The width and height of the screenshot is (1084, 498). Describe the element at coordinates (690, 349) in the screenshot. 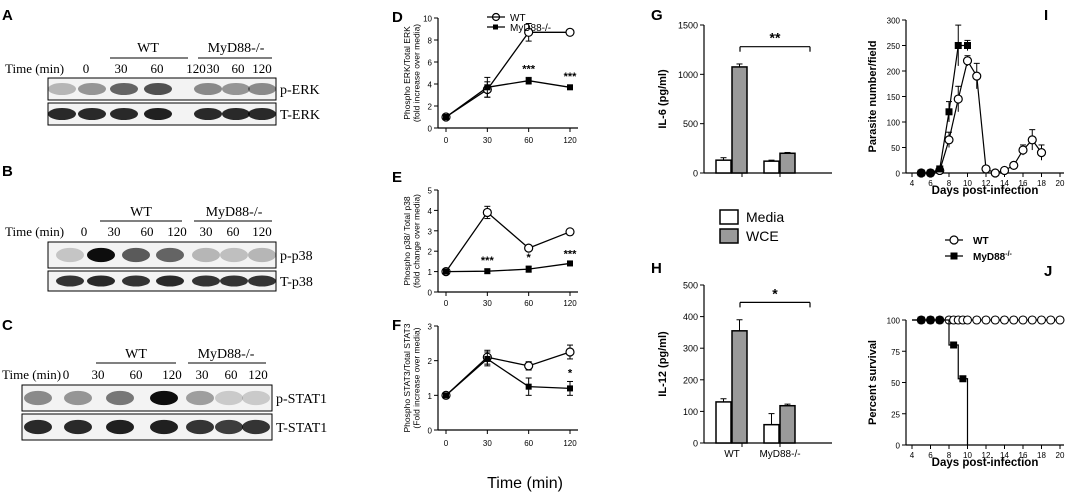

I see `y-tick-label: 300` at that location.